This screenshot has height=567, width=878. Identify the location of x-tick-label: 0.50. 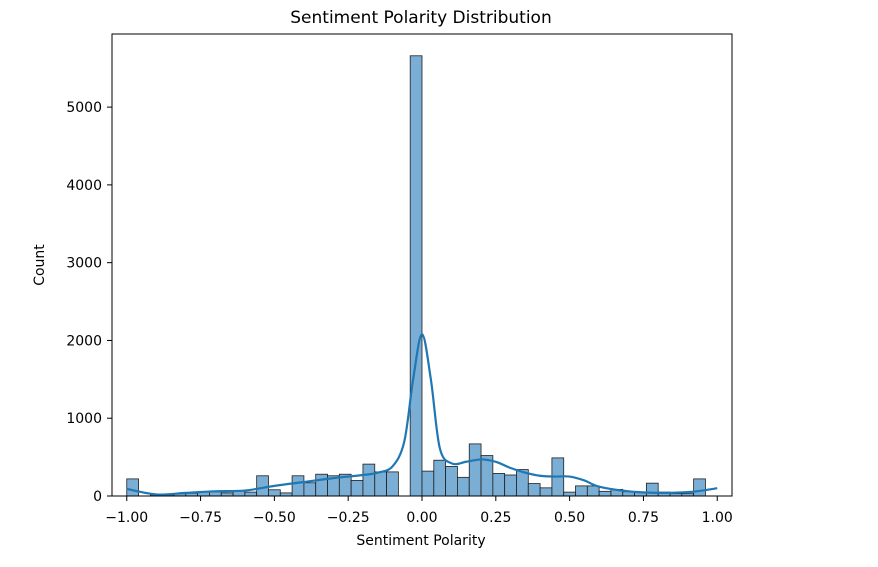
(569, 518).